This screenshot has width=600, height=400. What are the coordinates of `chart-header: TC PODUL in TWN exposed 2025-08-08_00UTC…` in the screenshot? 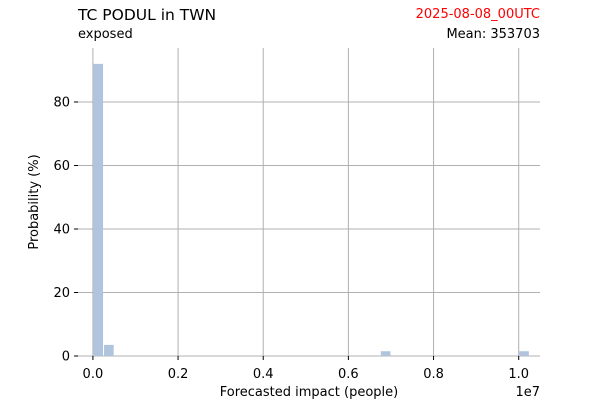 It's located at (300, 24).